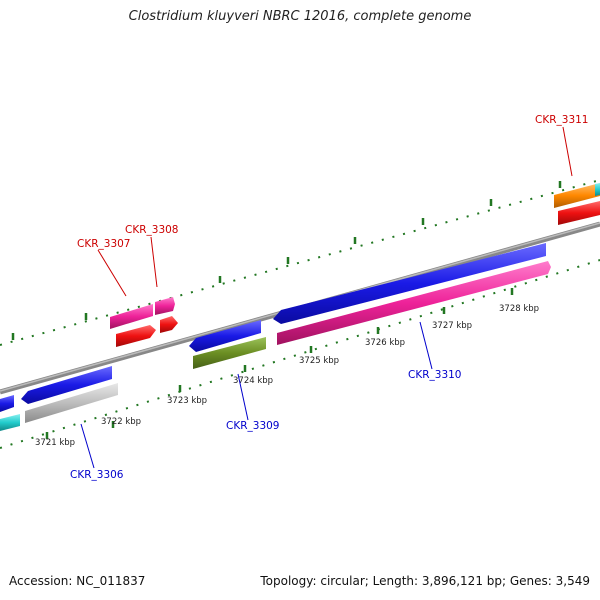  I want to click on gene-arrow-blue-long, so click(409, 283).